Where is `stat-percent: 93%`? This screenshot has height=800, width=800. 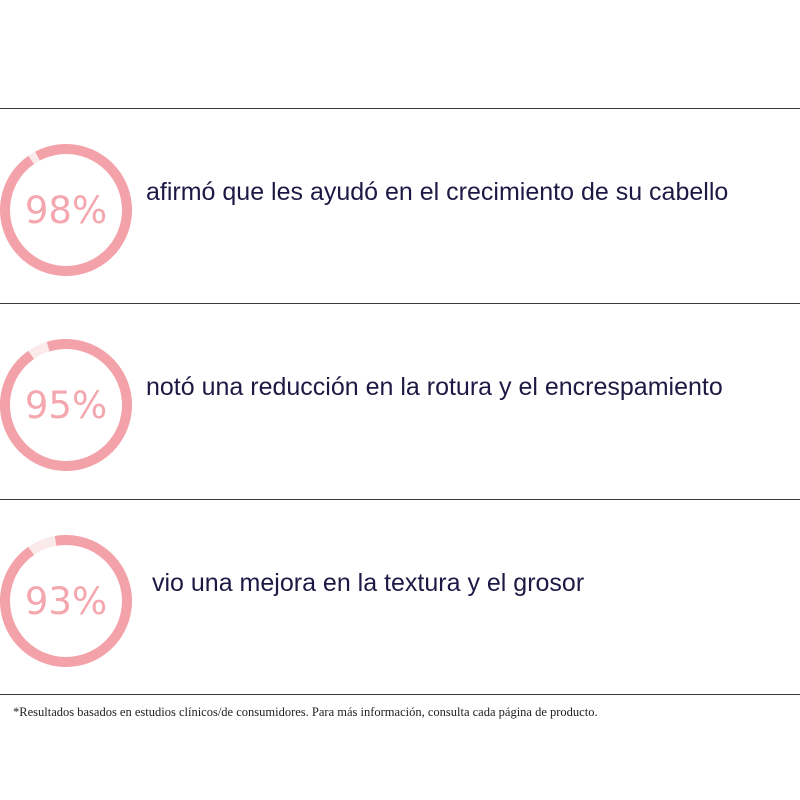 stat-percent: 93% is located at coordinates (66, 601).